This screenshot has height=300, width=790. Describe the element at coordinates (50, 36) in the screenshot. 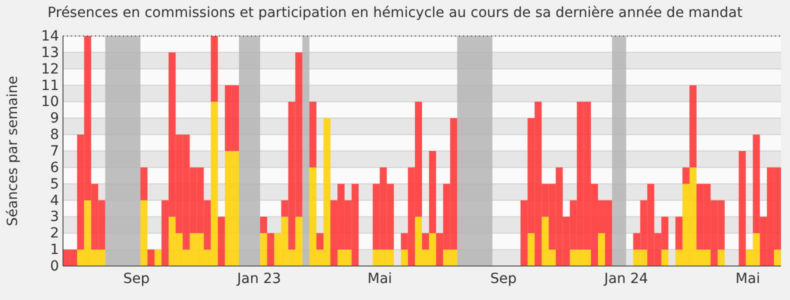

I see `y-tick-label: 14` at that location.